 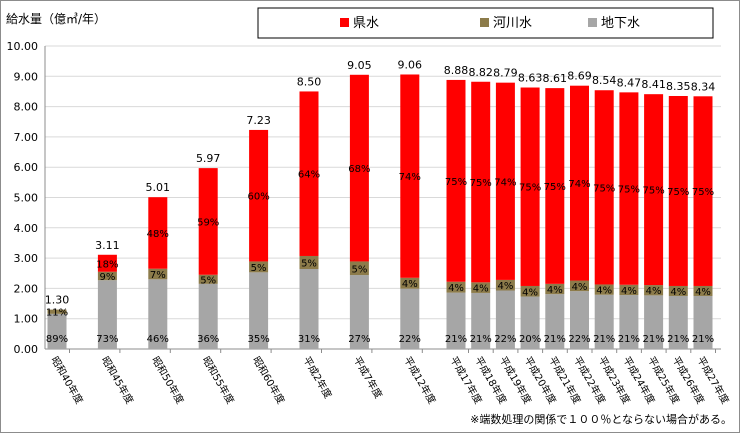 I want to click on y-tick-label: 3.00, so click(x=26, y=258).